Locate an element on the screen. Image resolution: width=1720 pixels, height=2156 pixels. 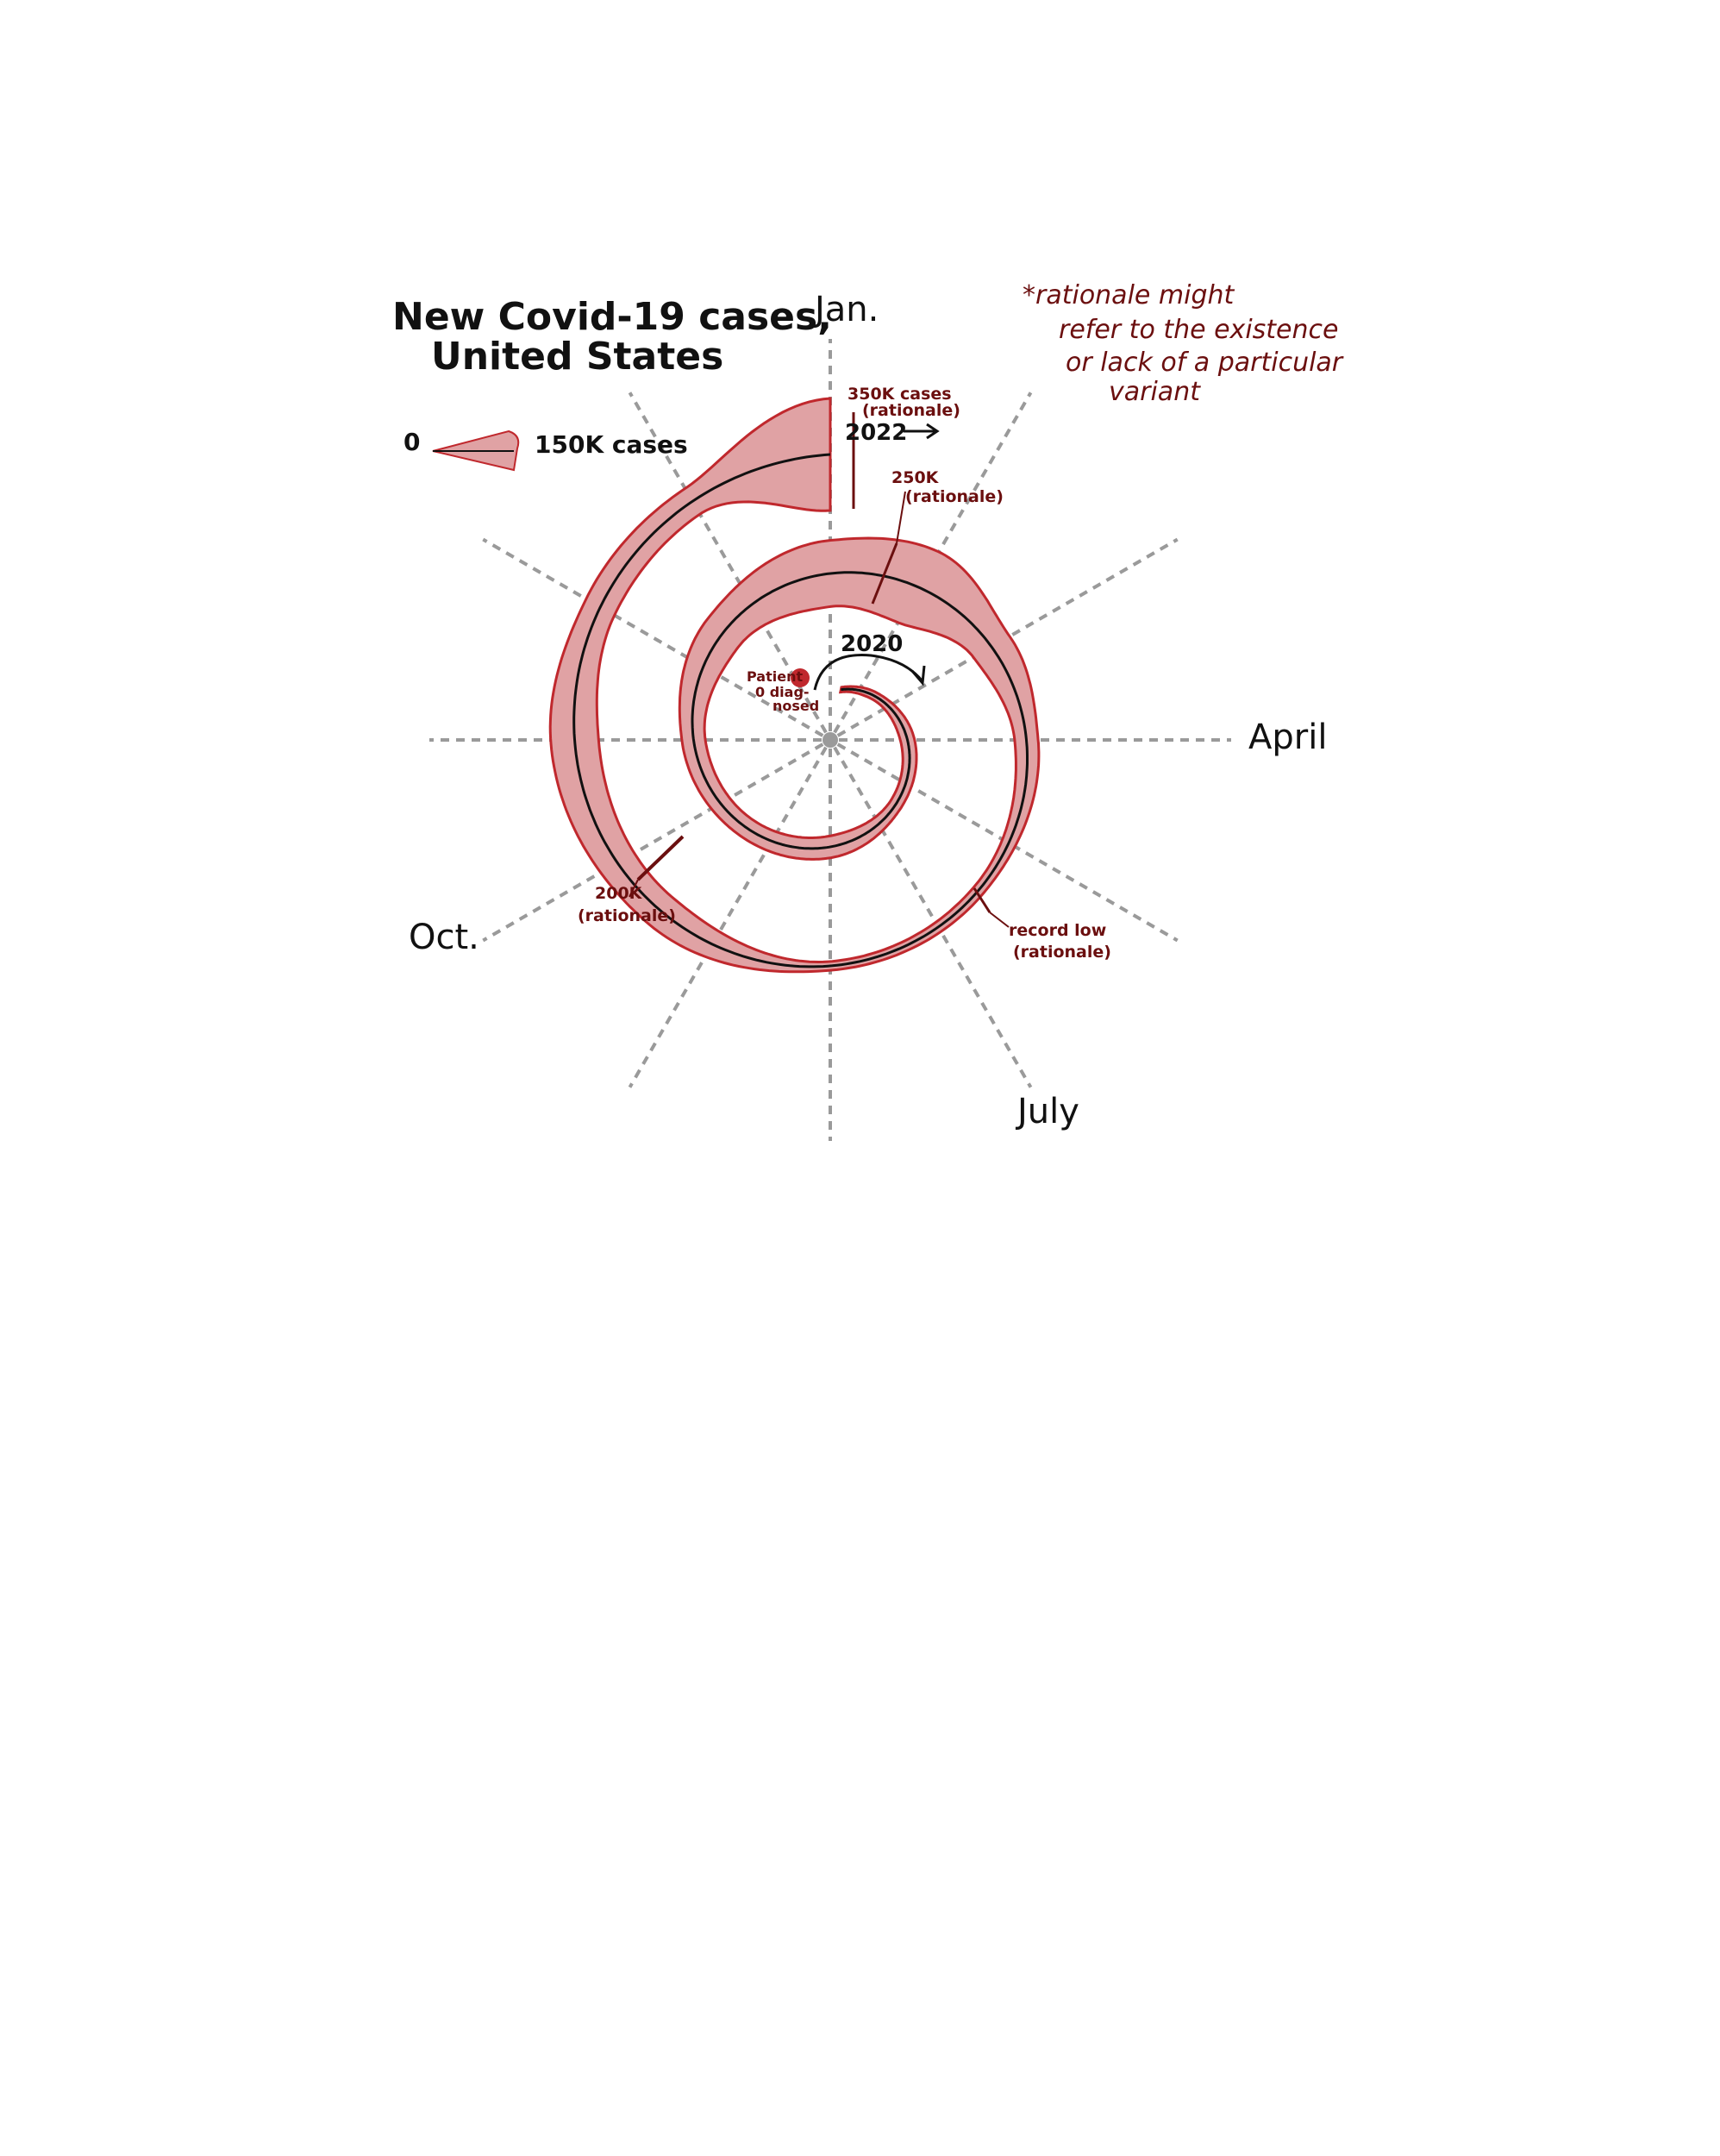
annotation-origin-line3: nosed is located at coordinates (795, 706).